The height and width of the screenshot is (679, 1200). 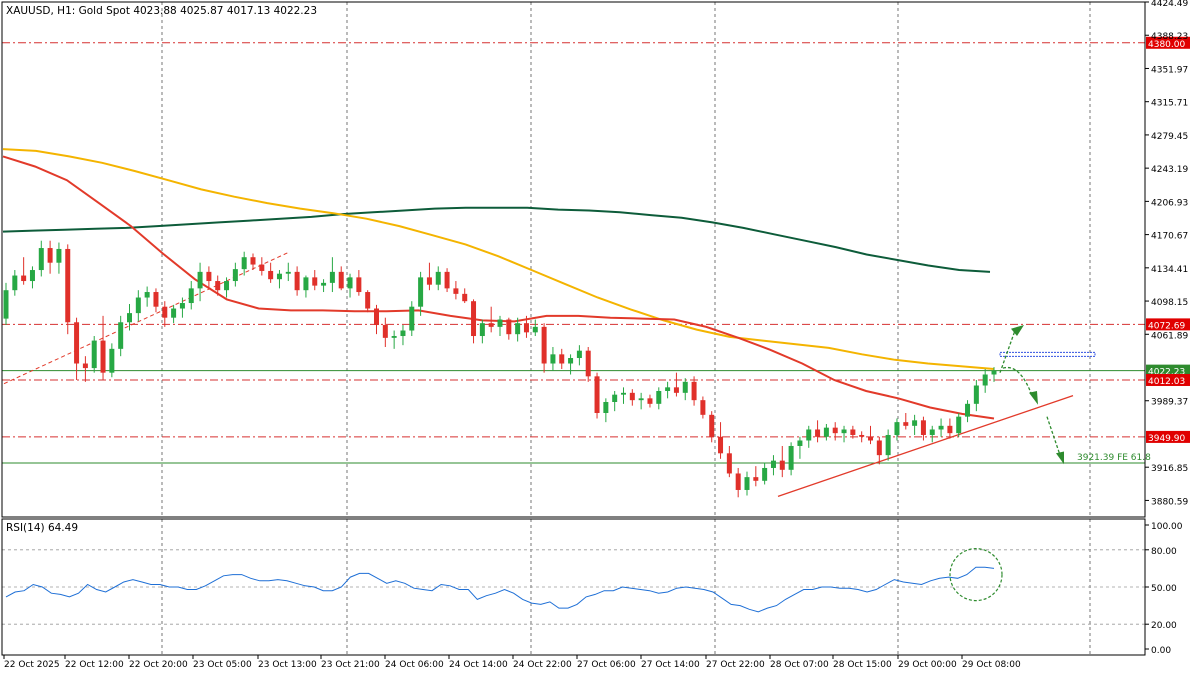 I want to click on price-tick-label: 3880.59, so click(x=1169, y=502).